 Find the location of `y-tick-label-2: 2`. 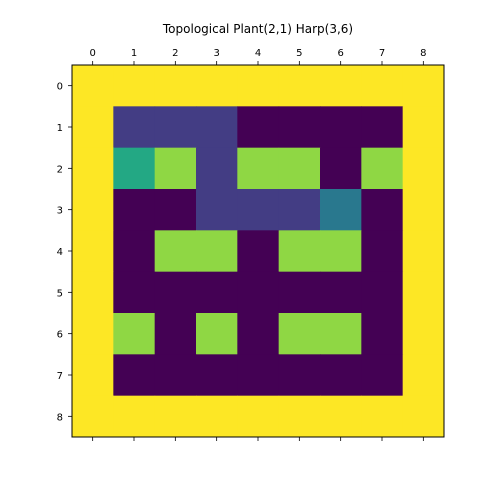

y-tick-label-2: 2 is located at coordinates (60, 169).